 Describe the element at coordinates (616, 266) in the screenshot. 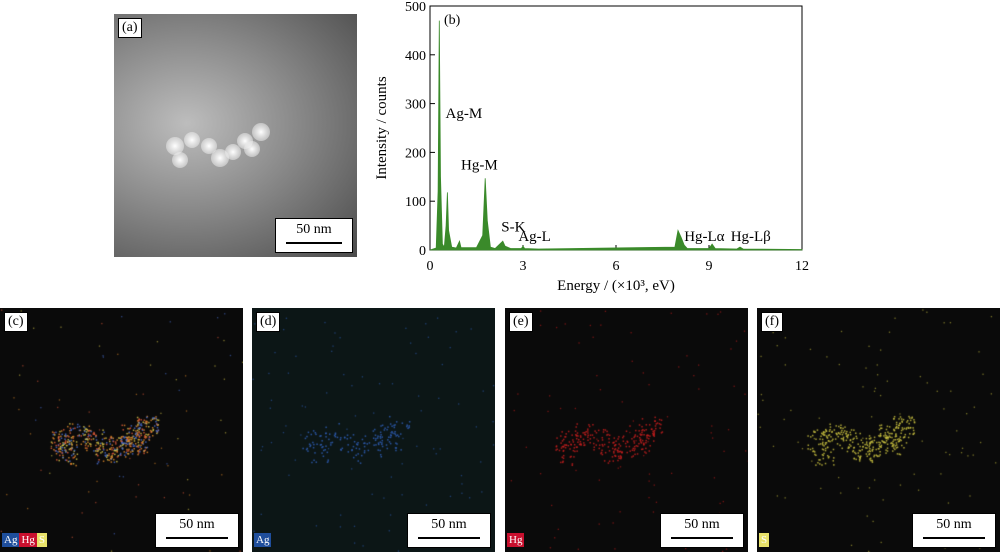

I see `x-tick-label: 6` at that location.